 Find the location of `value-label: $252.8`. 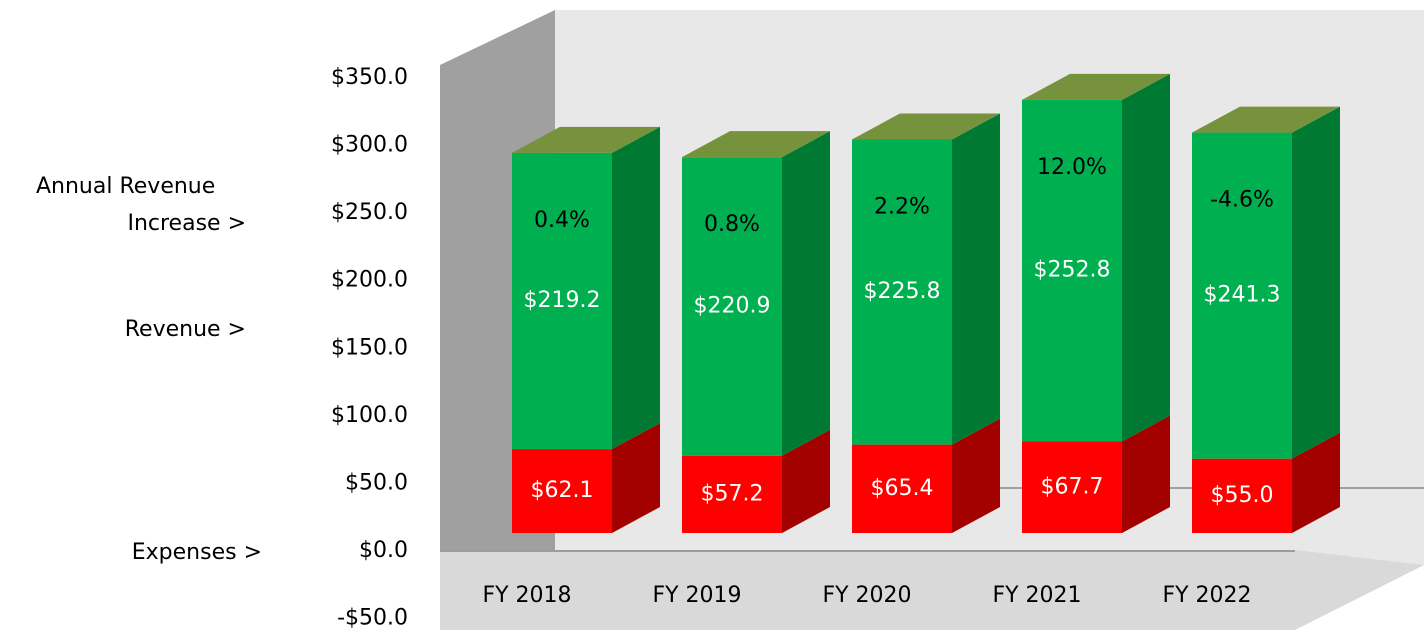

value-label: $252.8 is located at coordinates (1072, 270).